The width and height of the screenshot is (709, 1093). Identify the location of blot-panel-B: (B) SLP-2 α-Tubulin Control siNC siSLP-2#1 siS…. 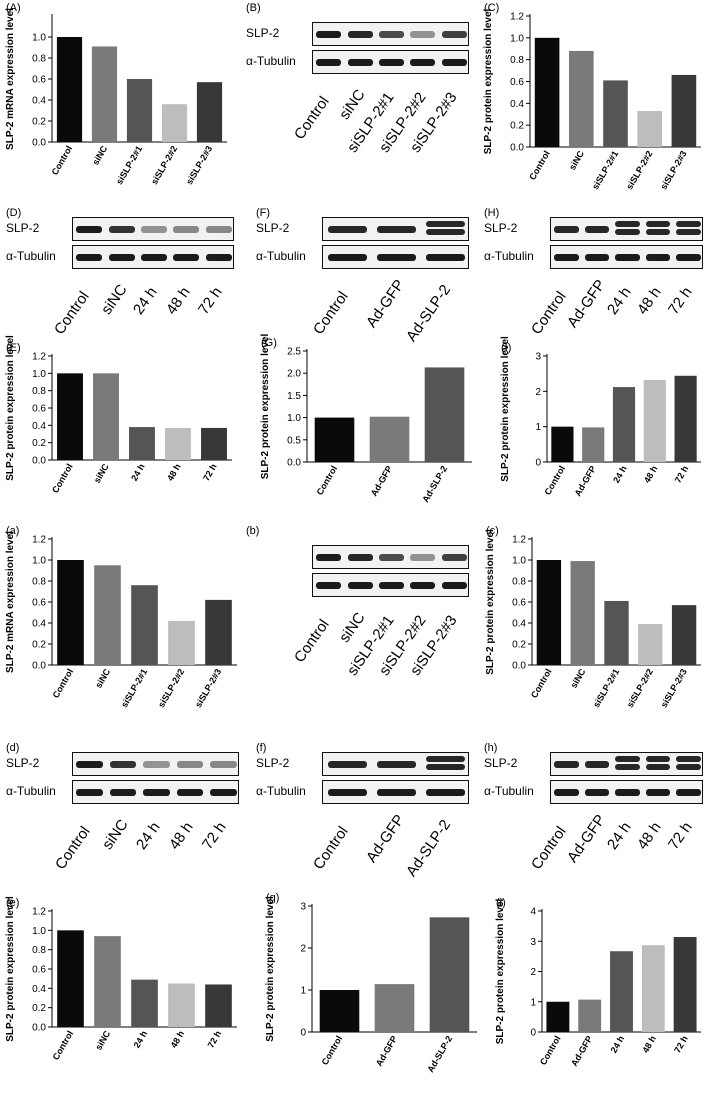
(357, 100).